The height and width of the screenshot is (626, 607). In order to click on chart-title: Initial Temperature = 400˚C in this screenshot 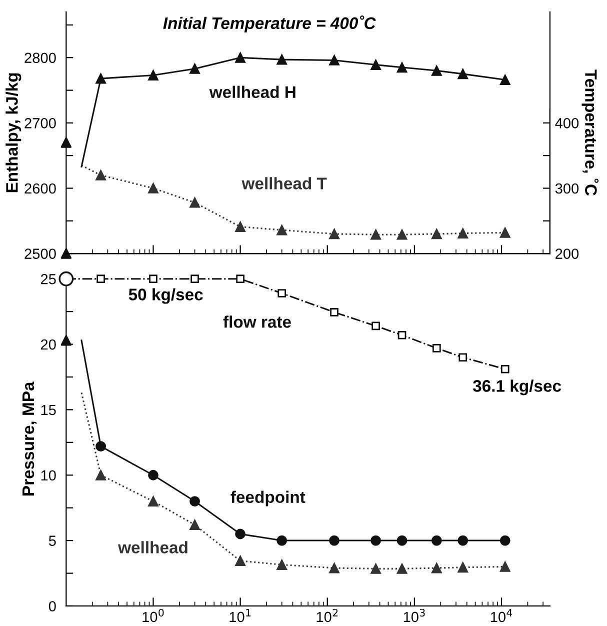, I will do `click(269, 24)`.